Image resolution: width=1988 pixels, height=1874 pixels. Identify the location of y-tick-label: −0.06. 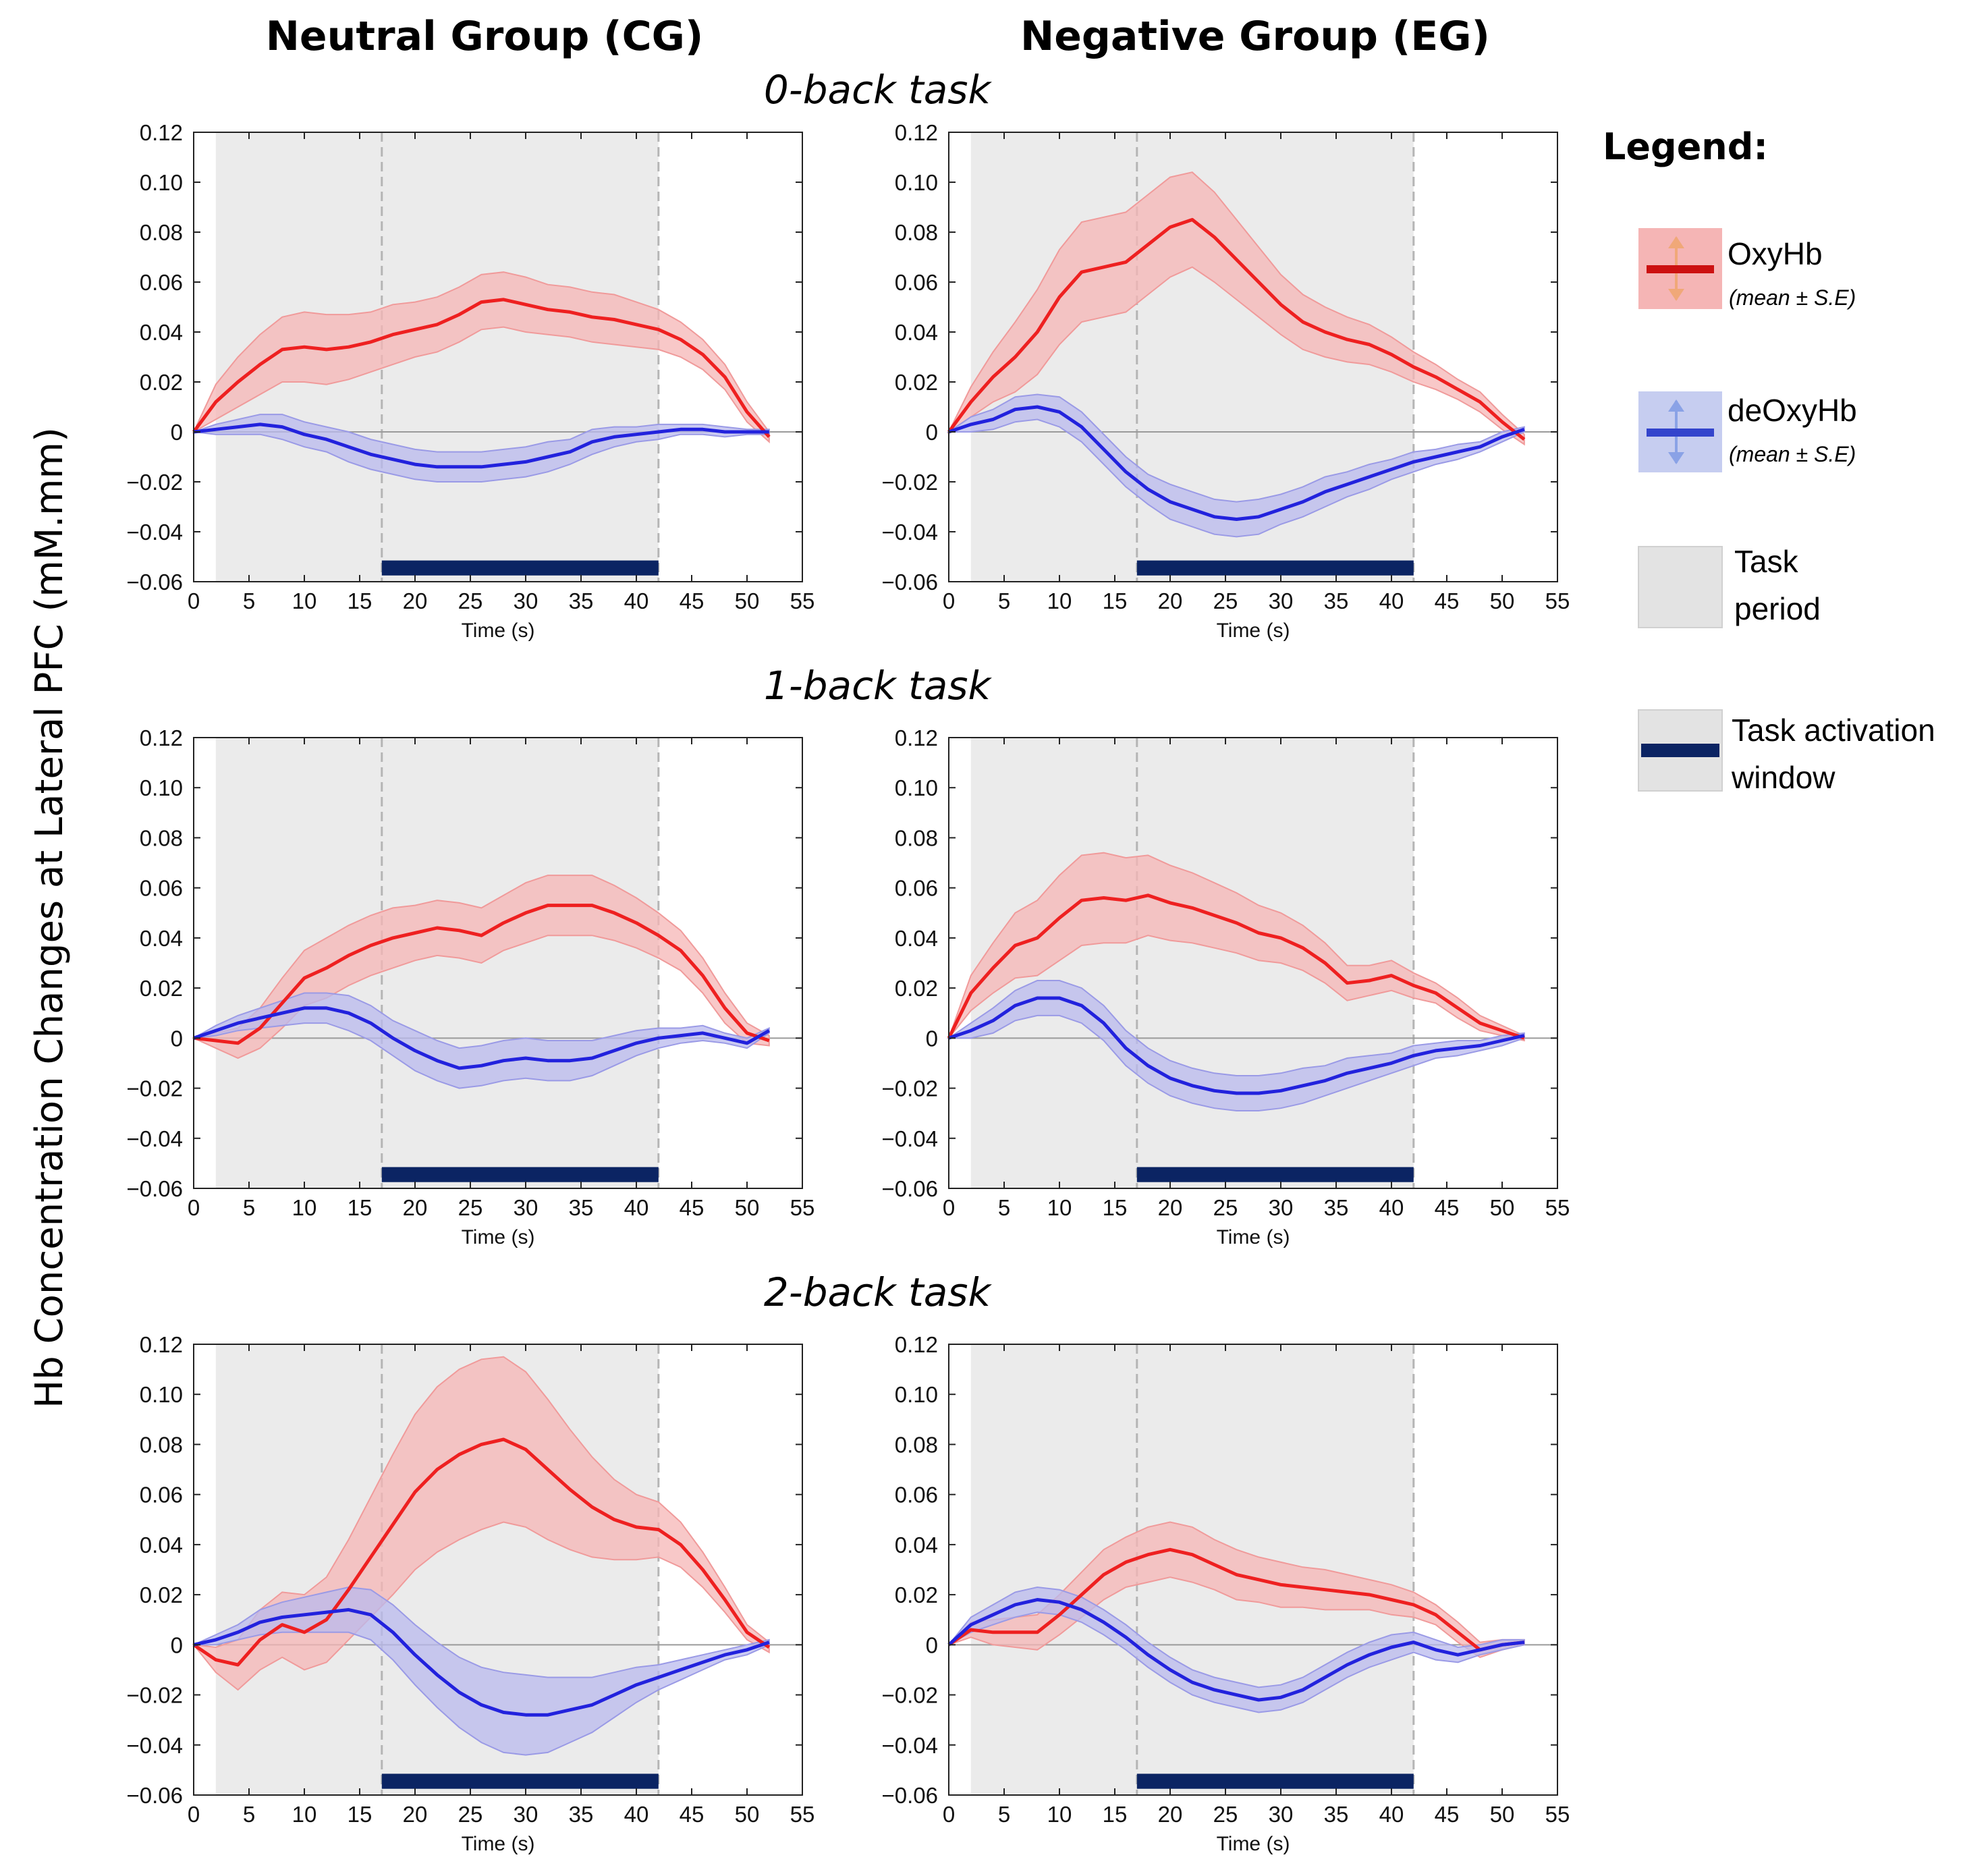
(155, 1188).